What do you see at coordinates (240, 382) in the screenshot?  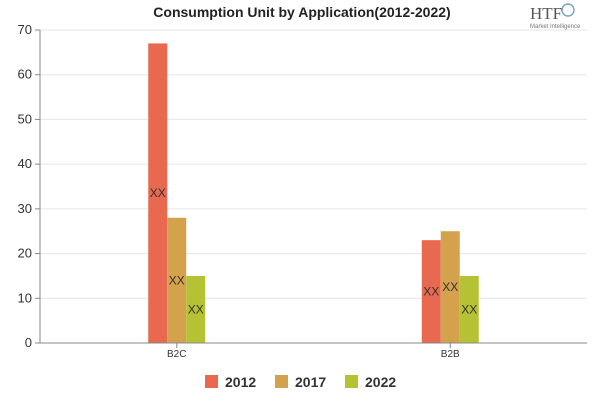 I see `legend-label-2012: 2012` at bounding box center [240, 382].